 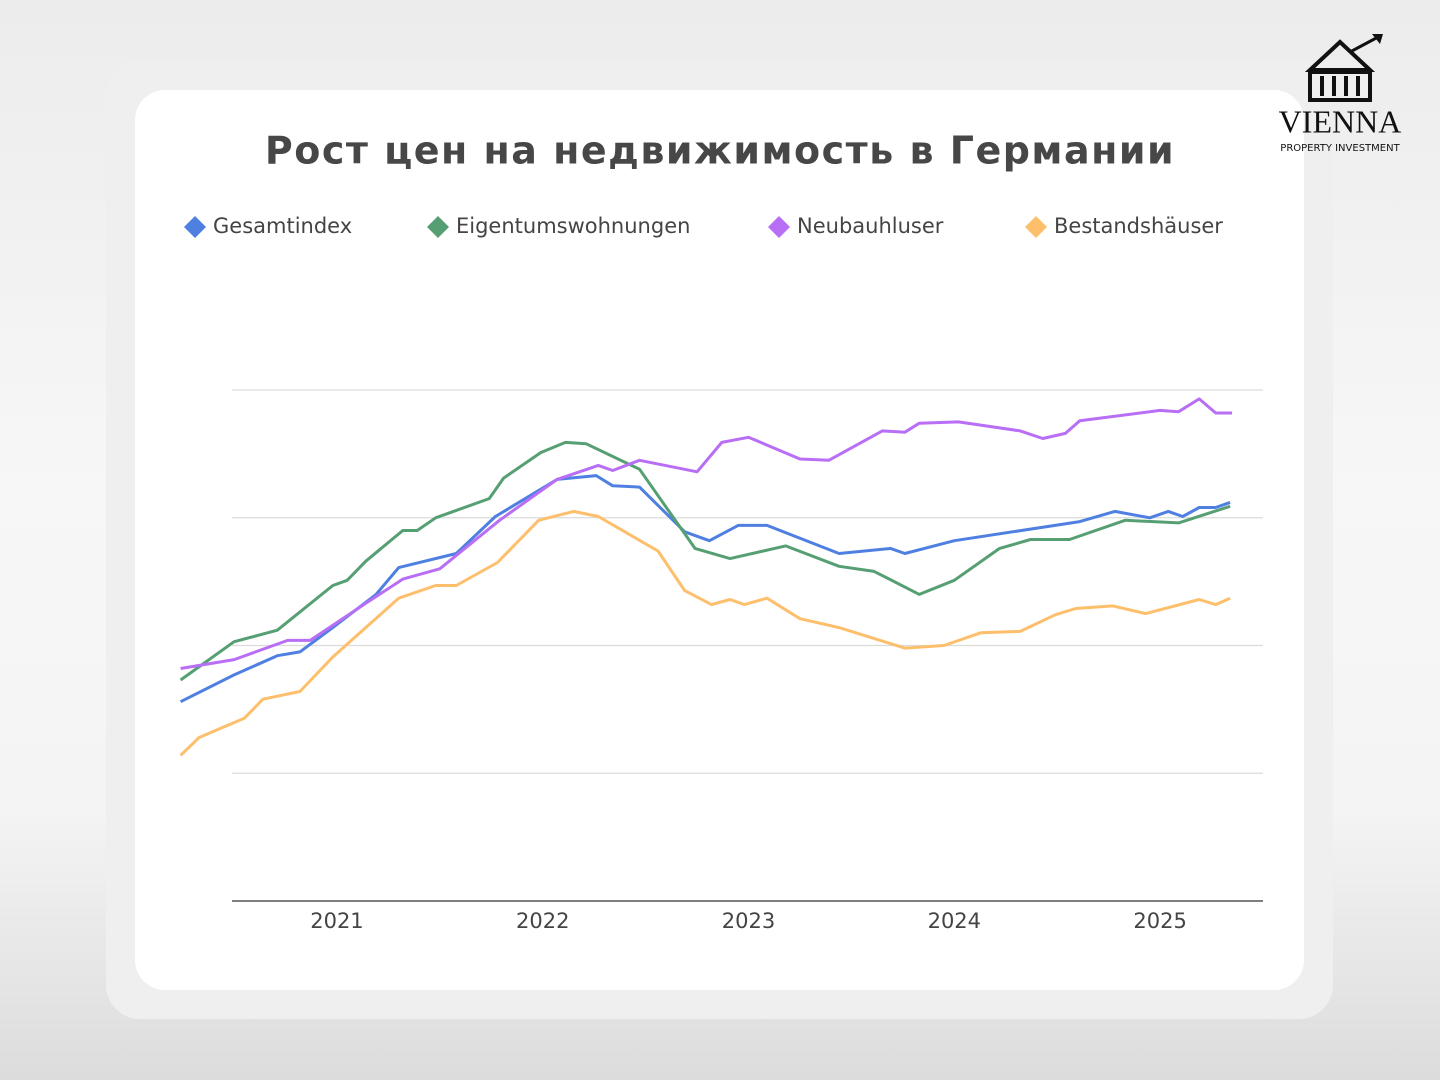 I want to click on legend-label: Bestandshäuser, so click(x=1138, y=226).